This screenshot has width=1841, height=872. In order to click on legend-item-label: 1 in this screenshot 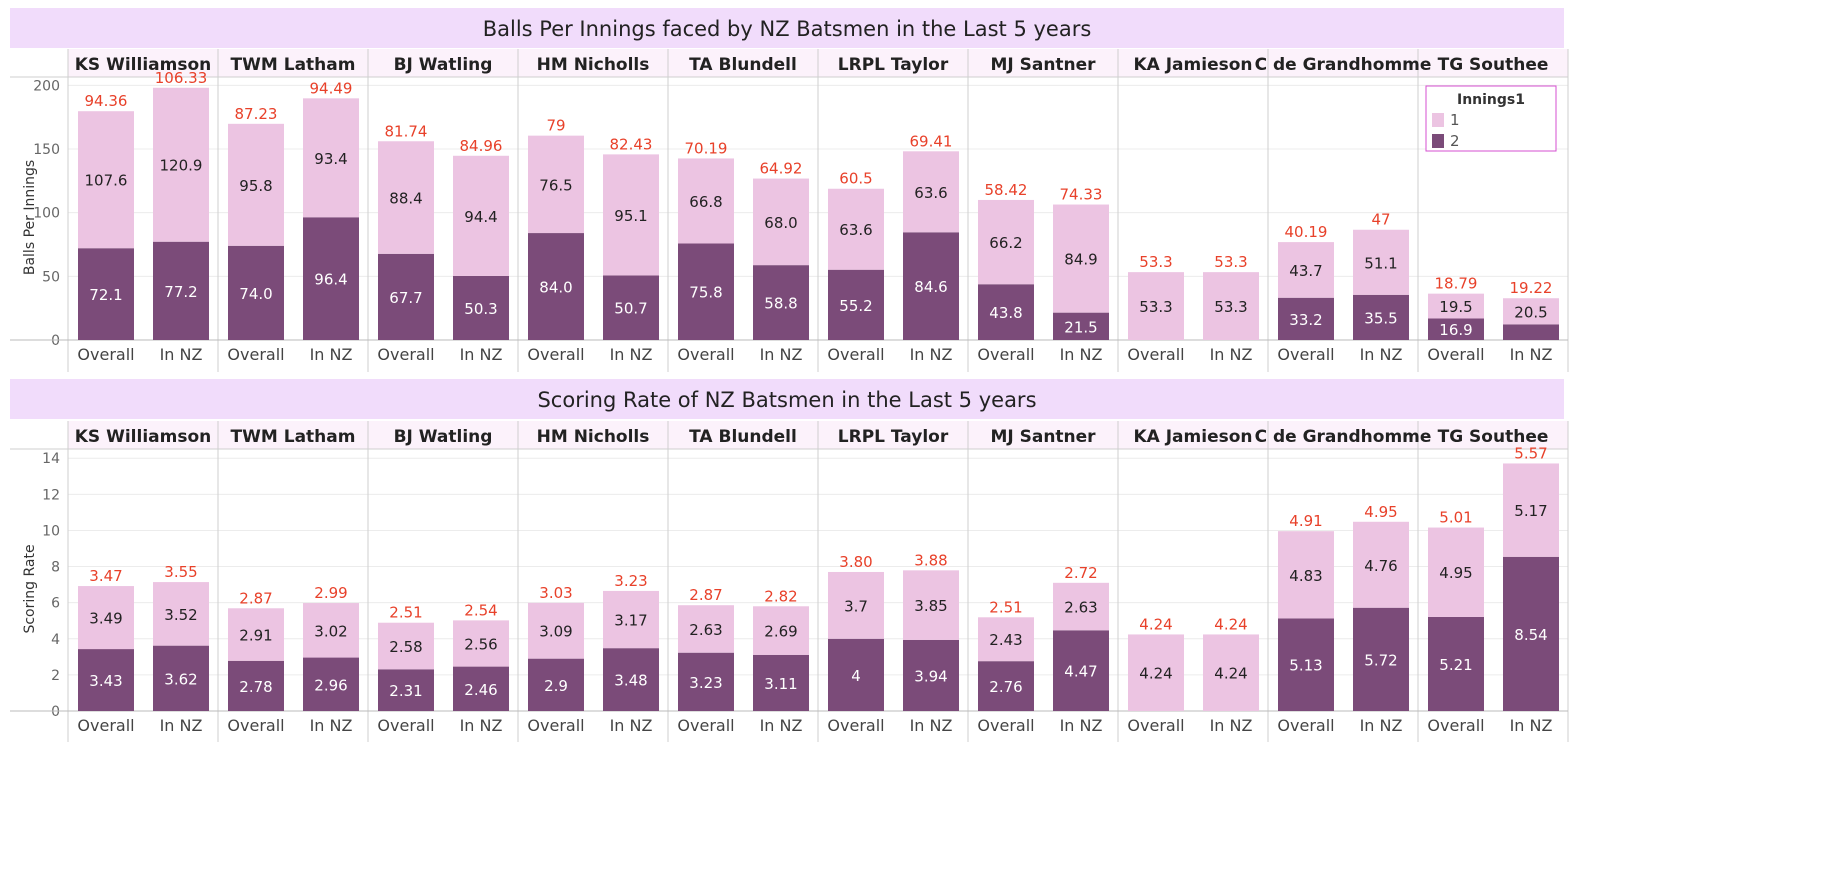, I will do `click(1455, 120)`.